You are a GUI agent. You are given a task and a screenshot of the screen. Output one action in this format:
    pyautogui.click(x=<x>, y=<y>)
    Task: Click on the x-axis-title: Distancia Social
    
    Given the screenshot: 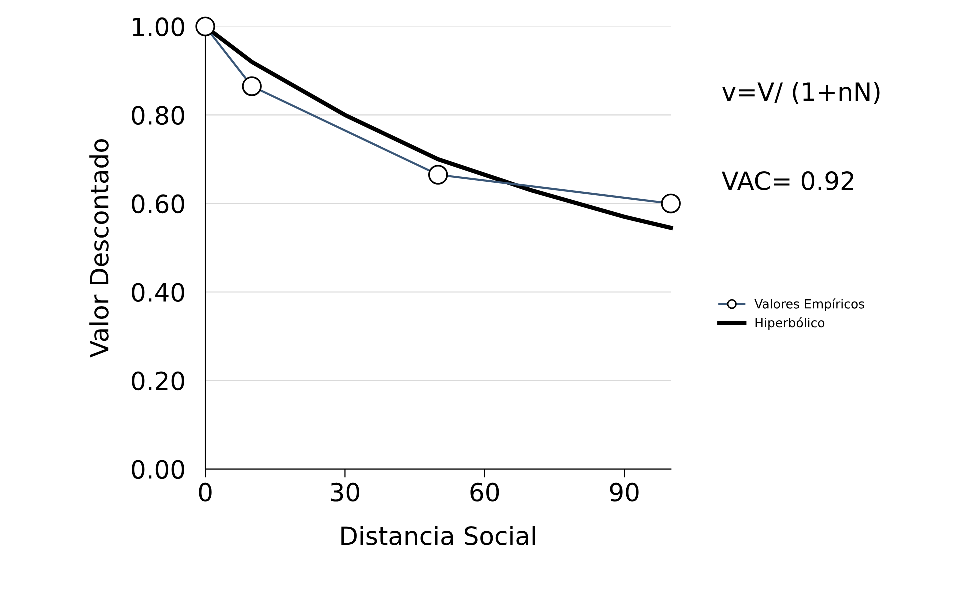 What is the action you would take?
    pyautogui.click(x=439, y=536)
    